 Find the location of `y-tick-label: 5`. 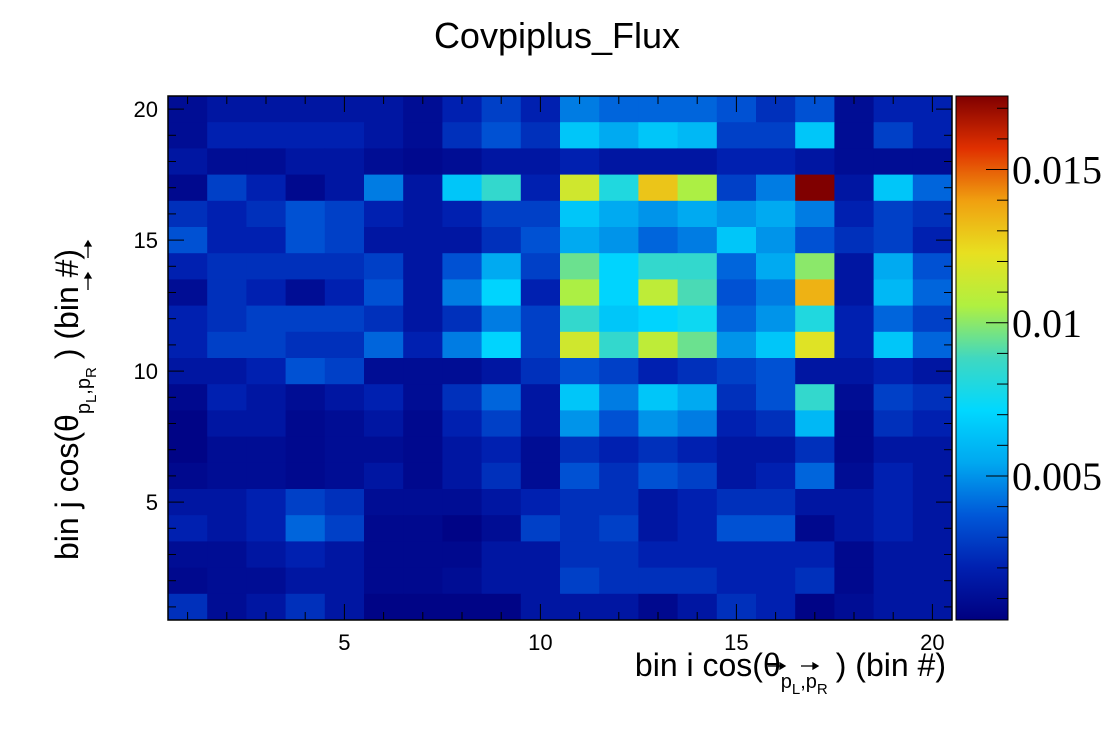

y-tick-label: 5 is located at coordinates (152, 502).